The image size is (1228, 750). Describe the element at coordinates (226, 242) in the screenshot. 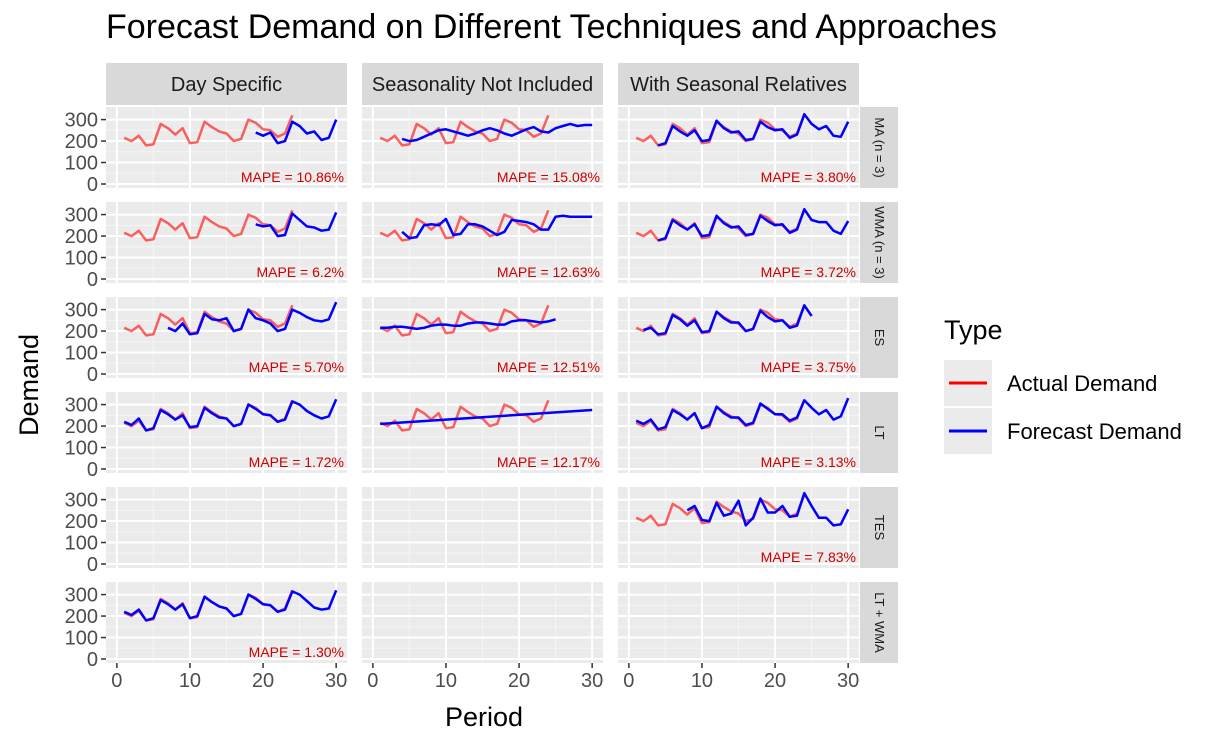

I see `facet-panel: MAPE = 6.2%` at that location.